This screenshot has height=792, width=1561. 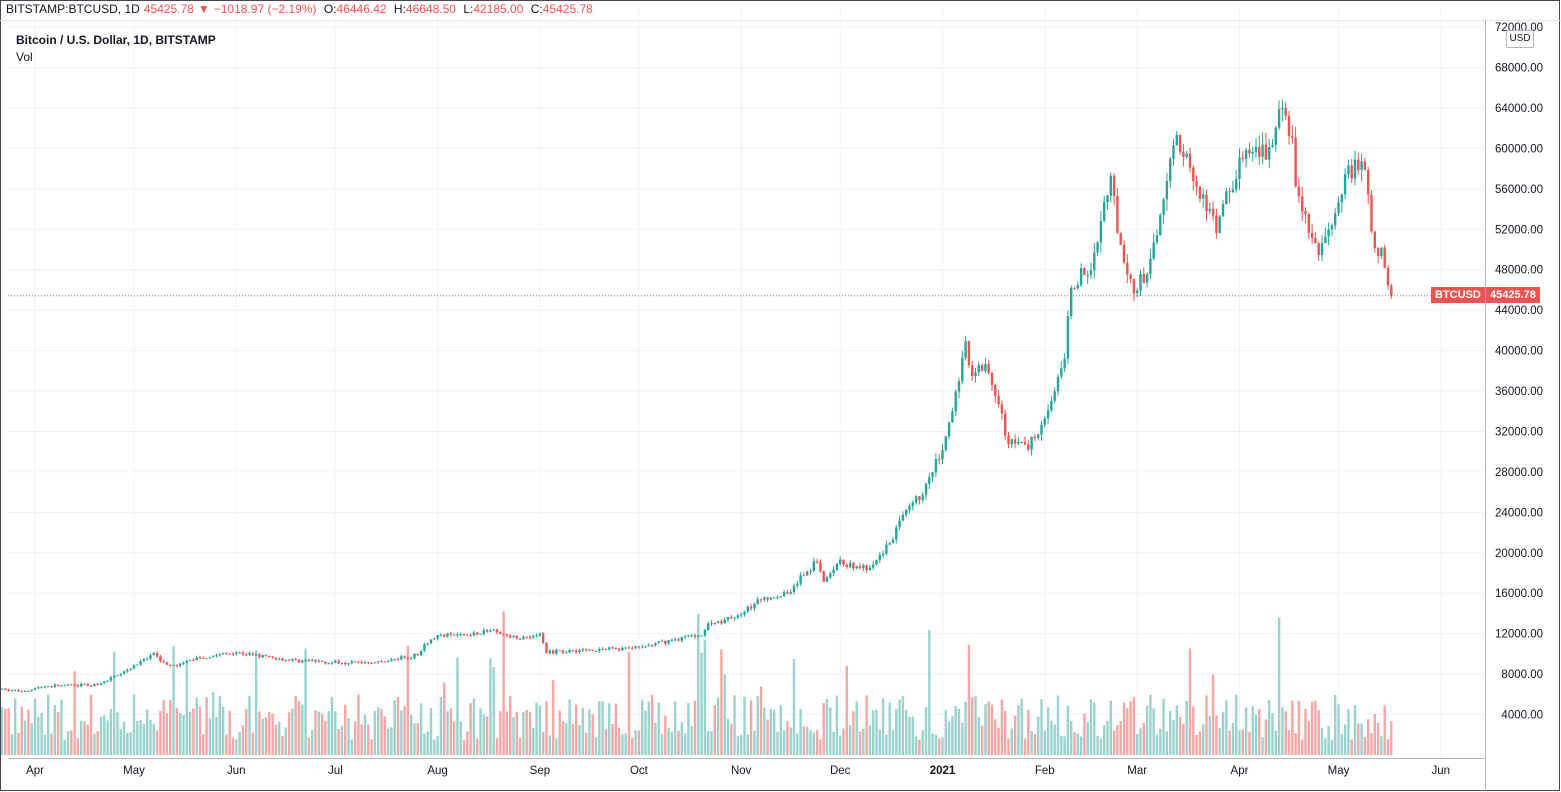 I want to click on time-tick-label: May, so click(x=1339, y=771).